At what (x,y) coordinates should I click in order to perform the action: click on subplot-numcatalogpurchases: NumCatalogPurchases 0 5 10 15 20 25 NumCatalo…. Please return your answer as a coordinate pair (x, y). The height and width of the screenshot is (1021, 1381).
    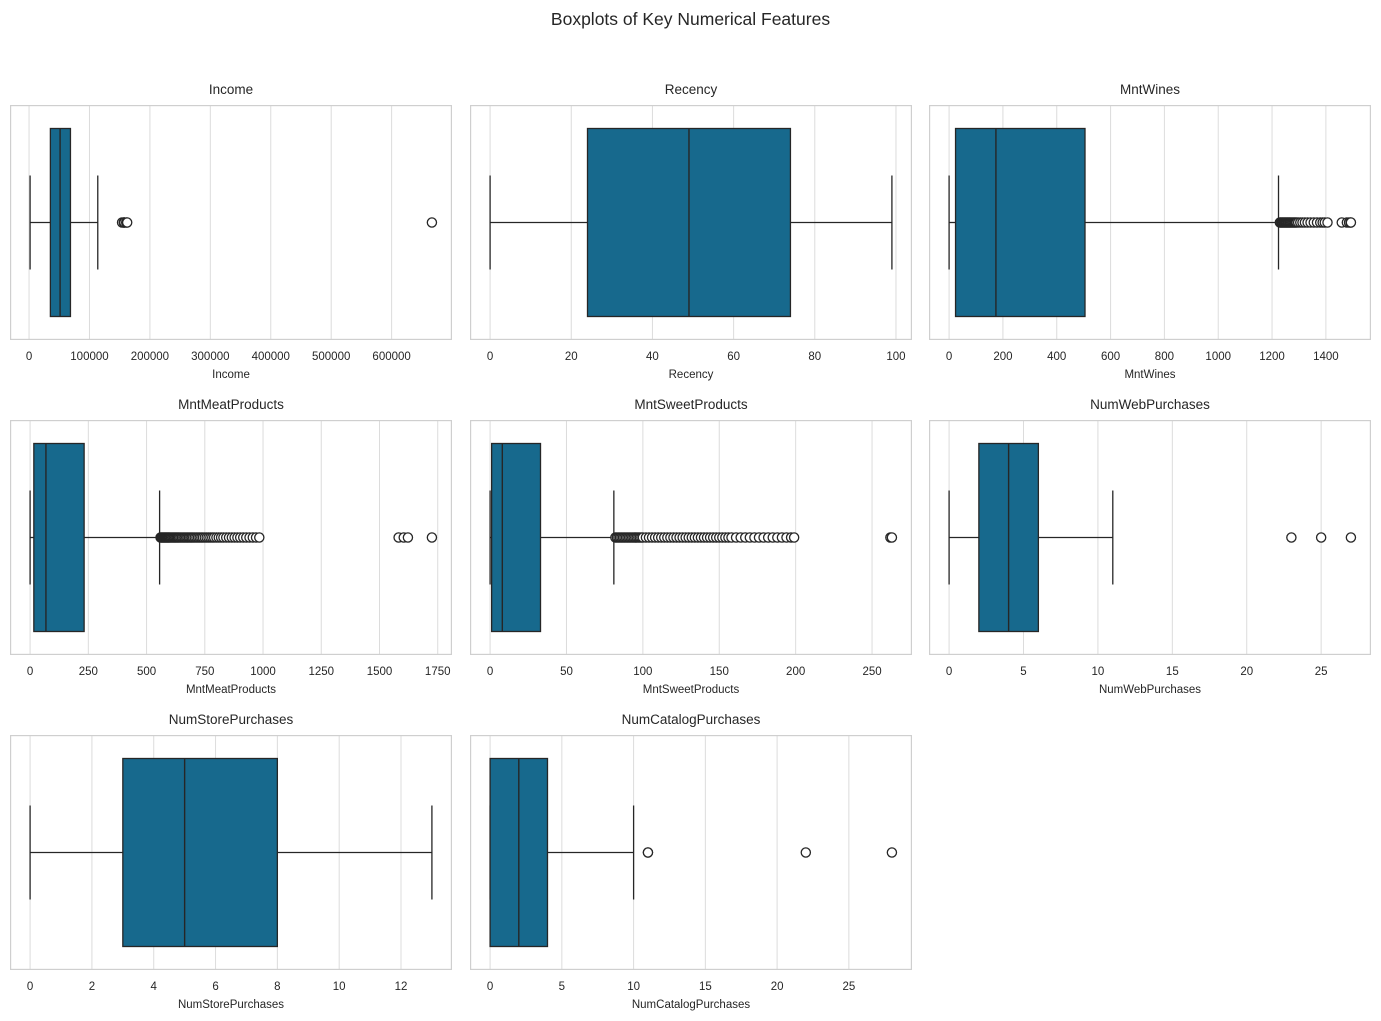
    Looking at the image, I should click on (691, 862).